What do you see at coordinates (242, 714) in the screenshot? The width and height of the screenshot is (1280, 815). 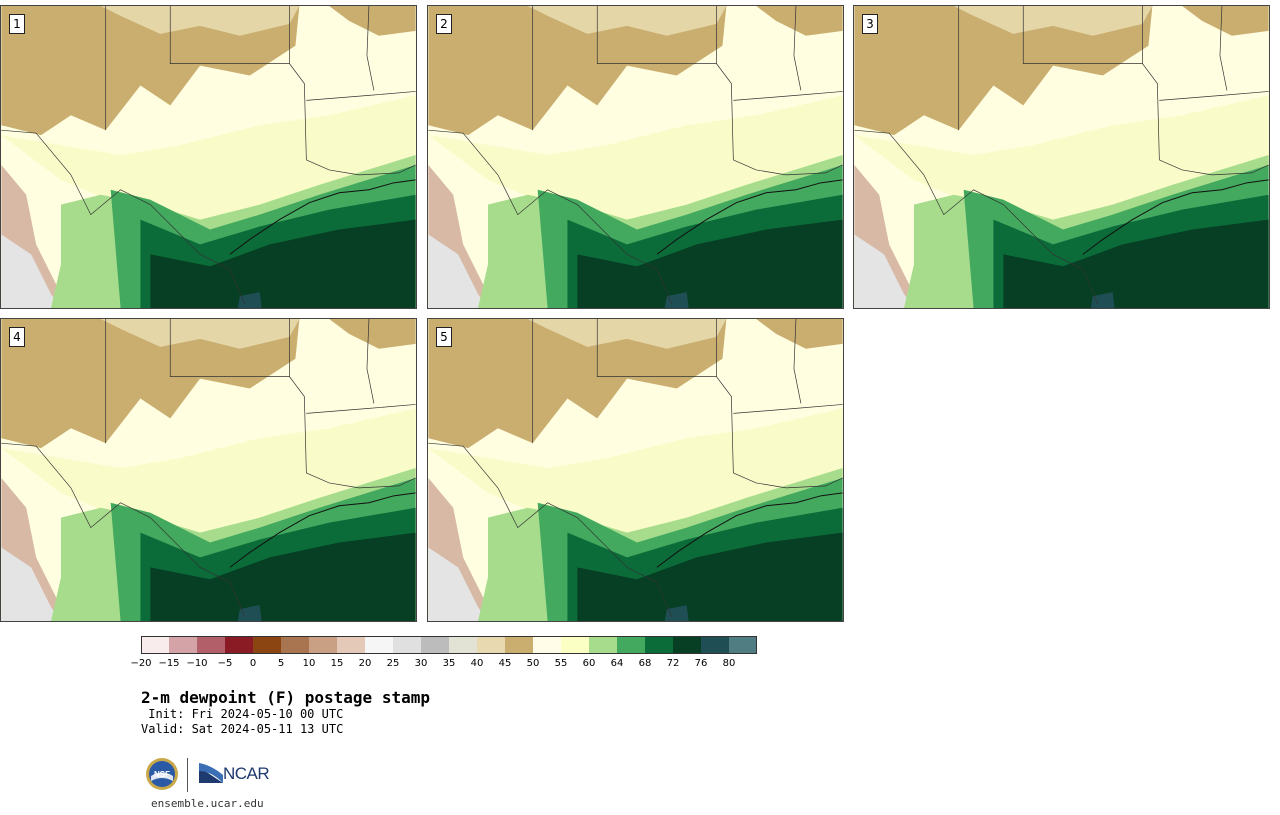 I see `init-time: Init: Fri 2024-05-10 00 UTC` at bounding box center [242, 714].